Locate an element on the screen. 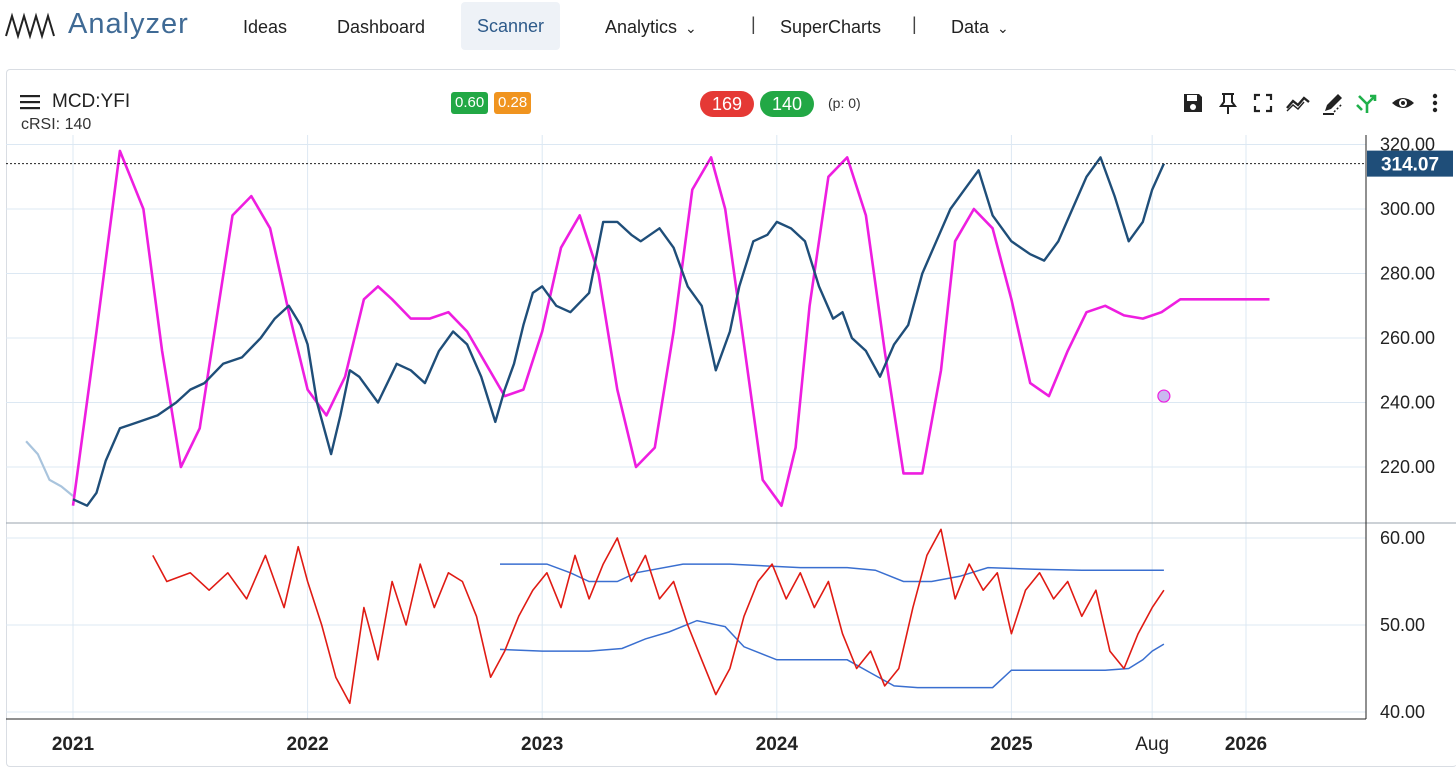 The width and height of the screenshot is (1456, 767). brand-wave-icon is located at coordinates (30, 26).